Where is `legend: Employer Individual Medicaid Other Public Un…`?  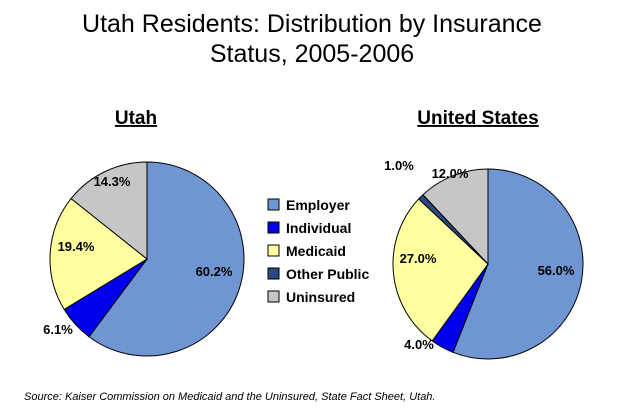 legend: Employer Individual Medicaid Other Public Un… is located at coordinates (318, 251).